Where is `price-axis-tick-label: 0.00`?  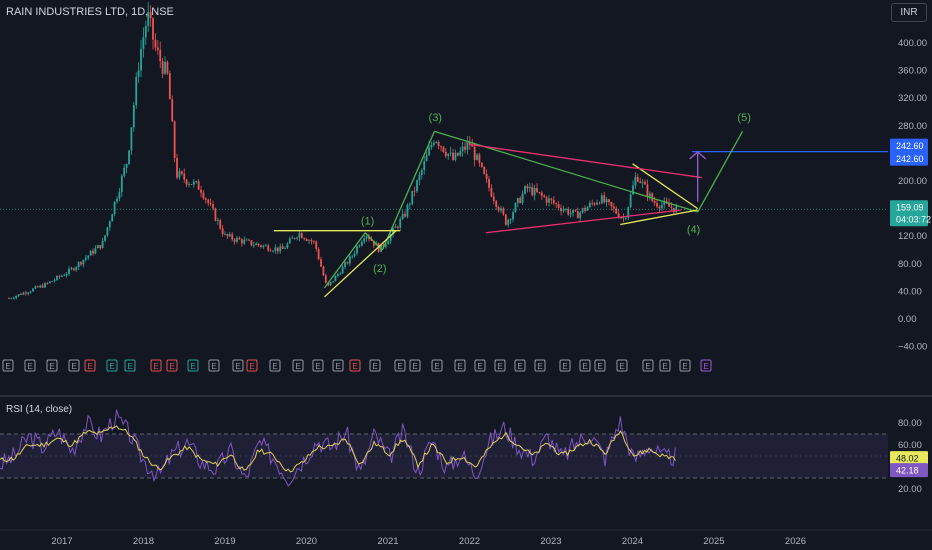
price-axis-tick-label: 0.00 is located at coordinates (907, 319).